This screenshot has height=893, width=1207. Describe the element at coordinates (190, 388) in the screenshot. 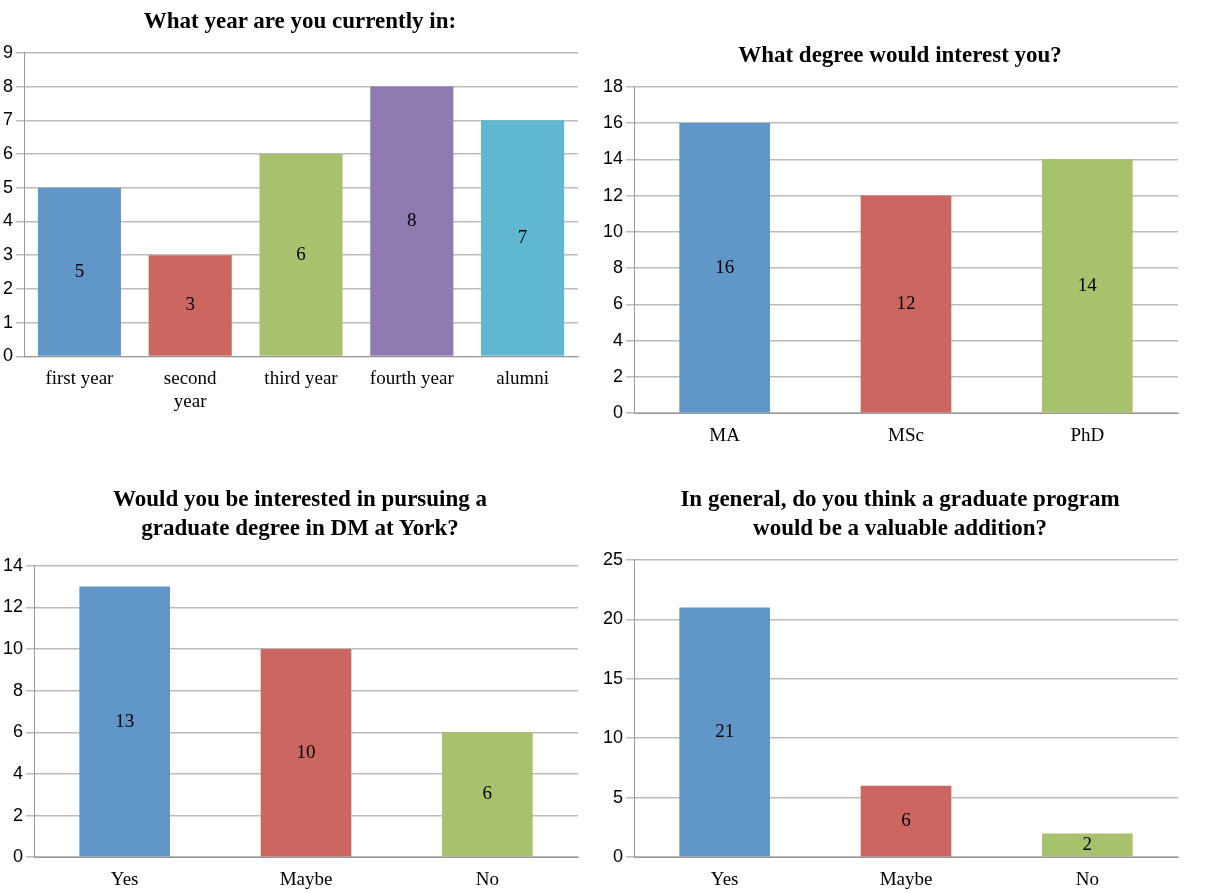

I see `x-tick-label: second year` at that location.